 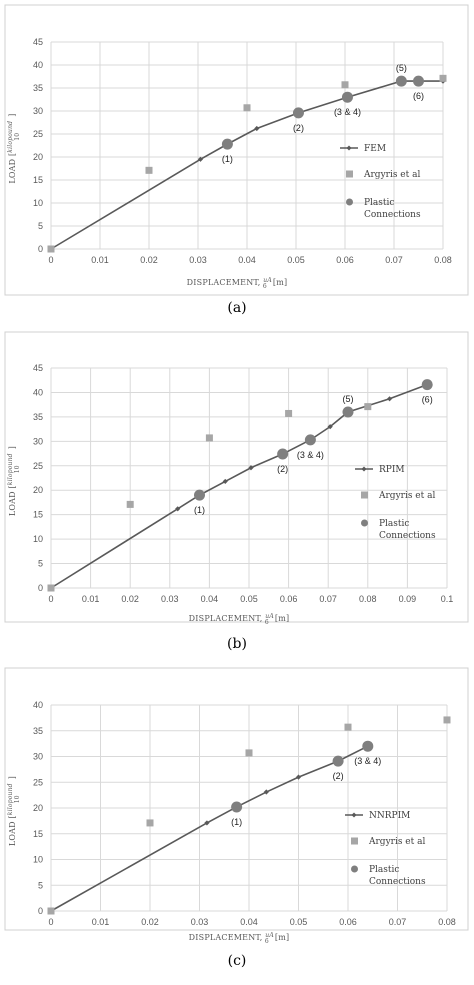 What do you see at coordinates (50, 922) in the screenshot?
I see `x-tick-label: 0` at bounding box center [50, 922].